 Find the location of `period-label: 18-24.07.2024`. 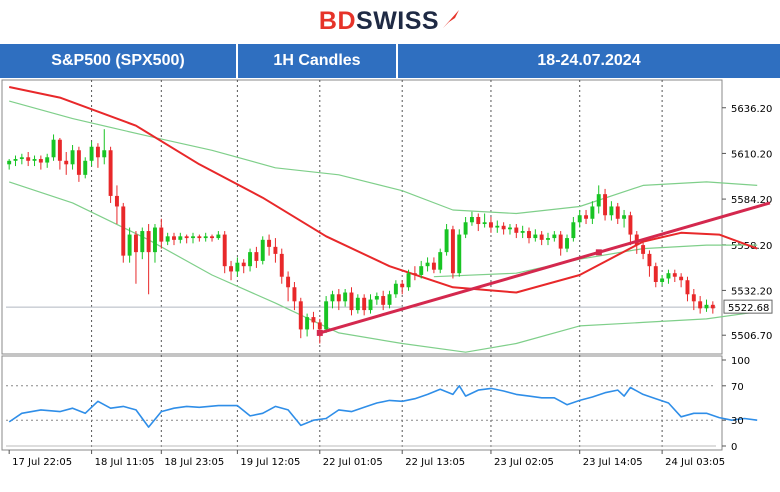

period-label: 18-24.07.2024 is located at coordinates (589, 60).